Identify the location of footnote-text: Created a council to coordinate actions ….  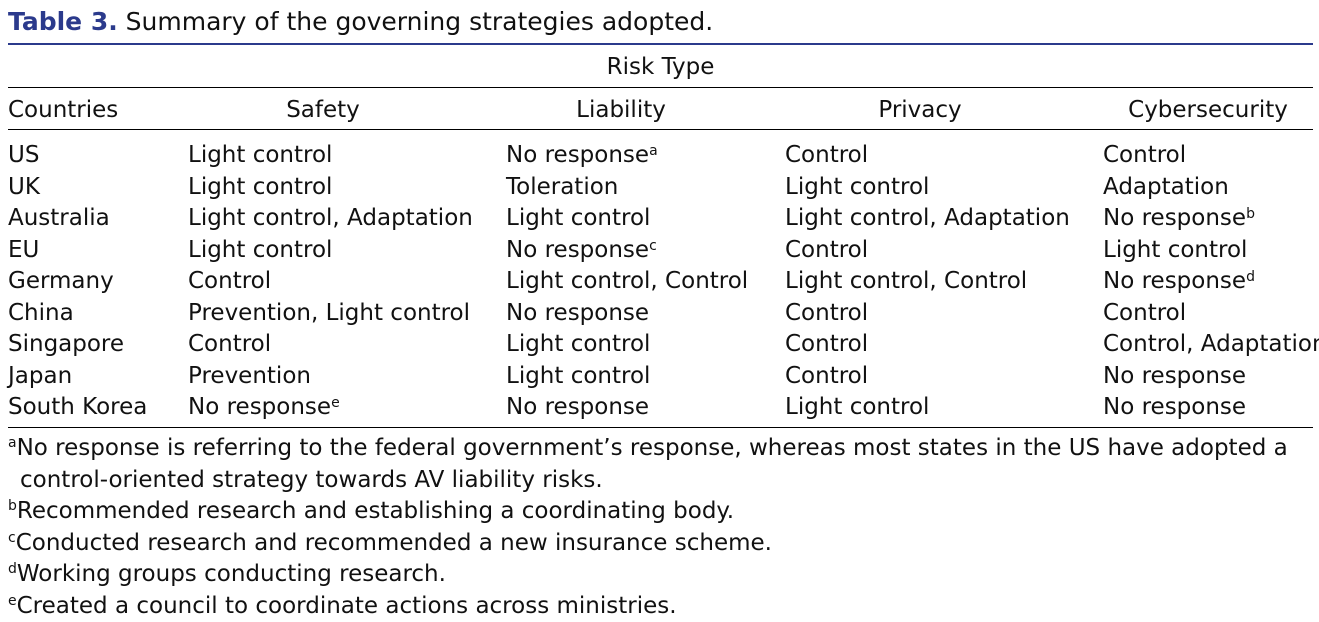
(347, 606).